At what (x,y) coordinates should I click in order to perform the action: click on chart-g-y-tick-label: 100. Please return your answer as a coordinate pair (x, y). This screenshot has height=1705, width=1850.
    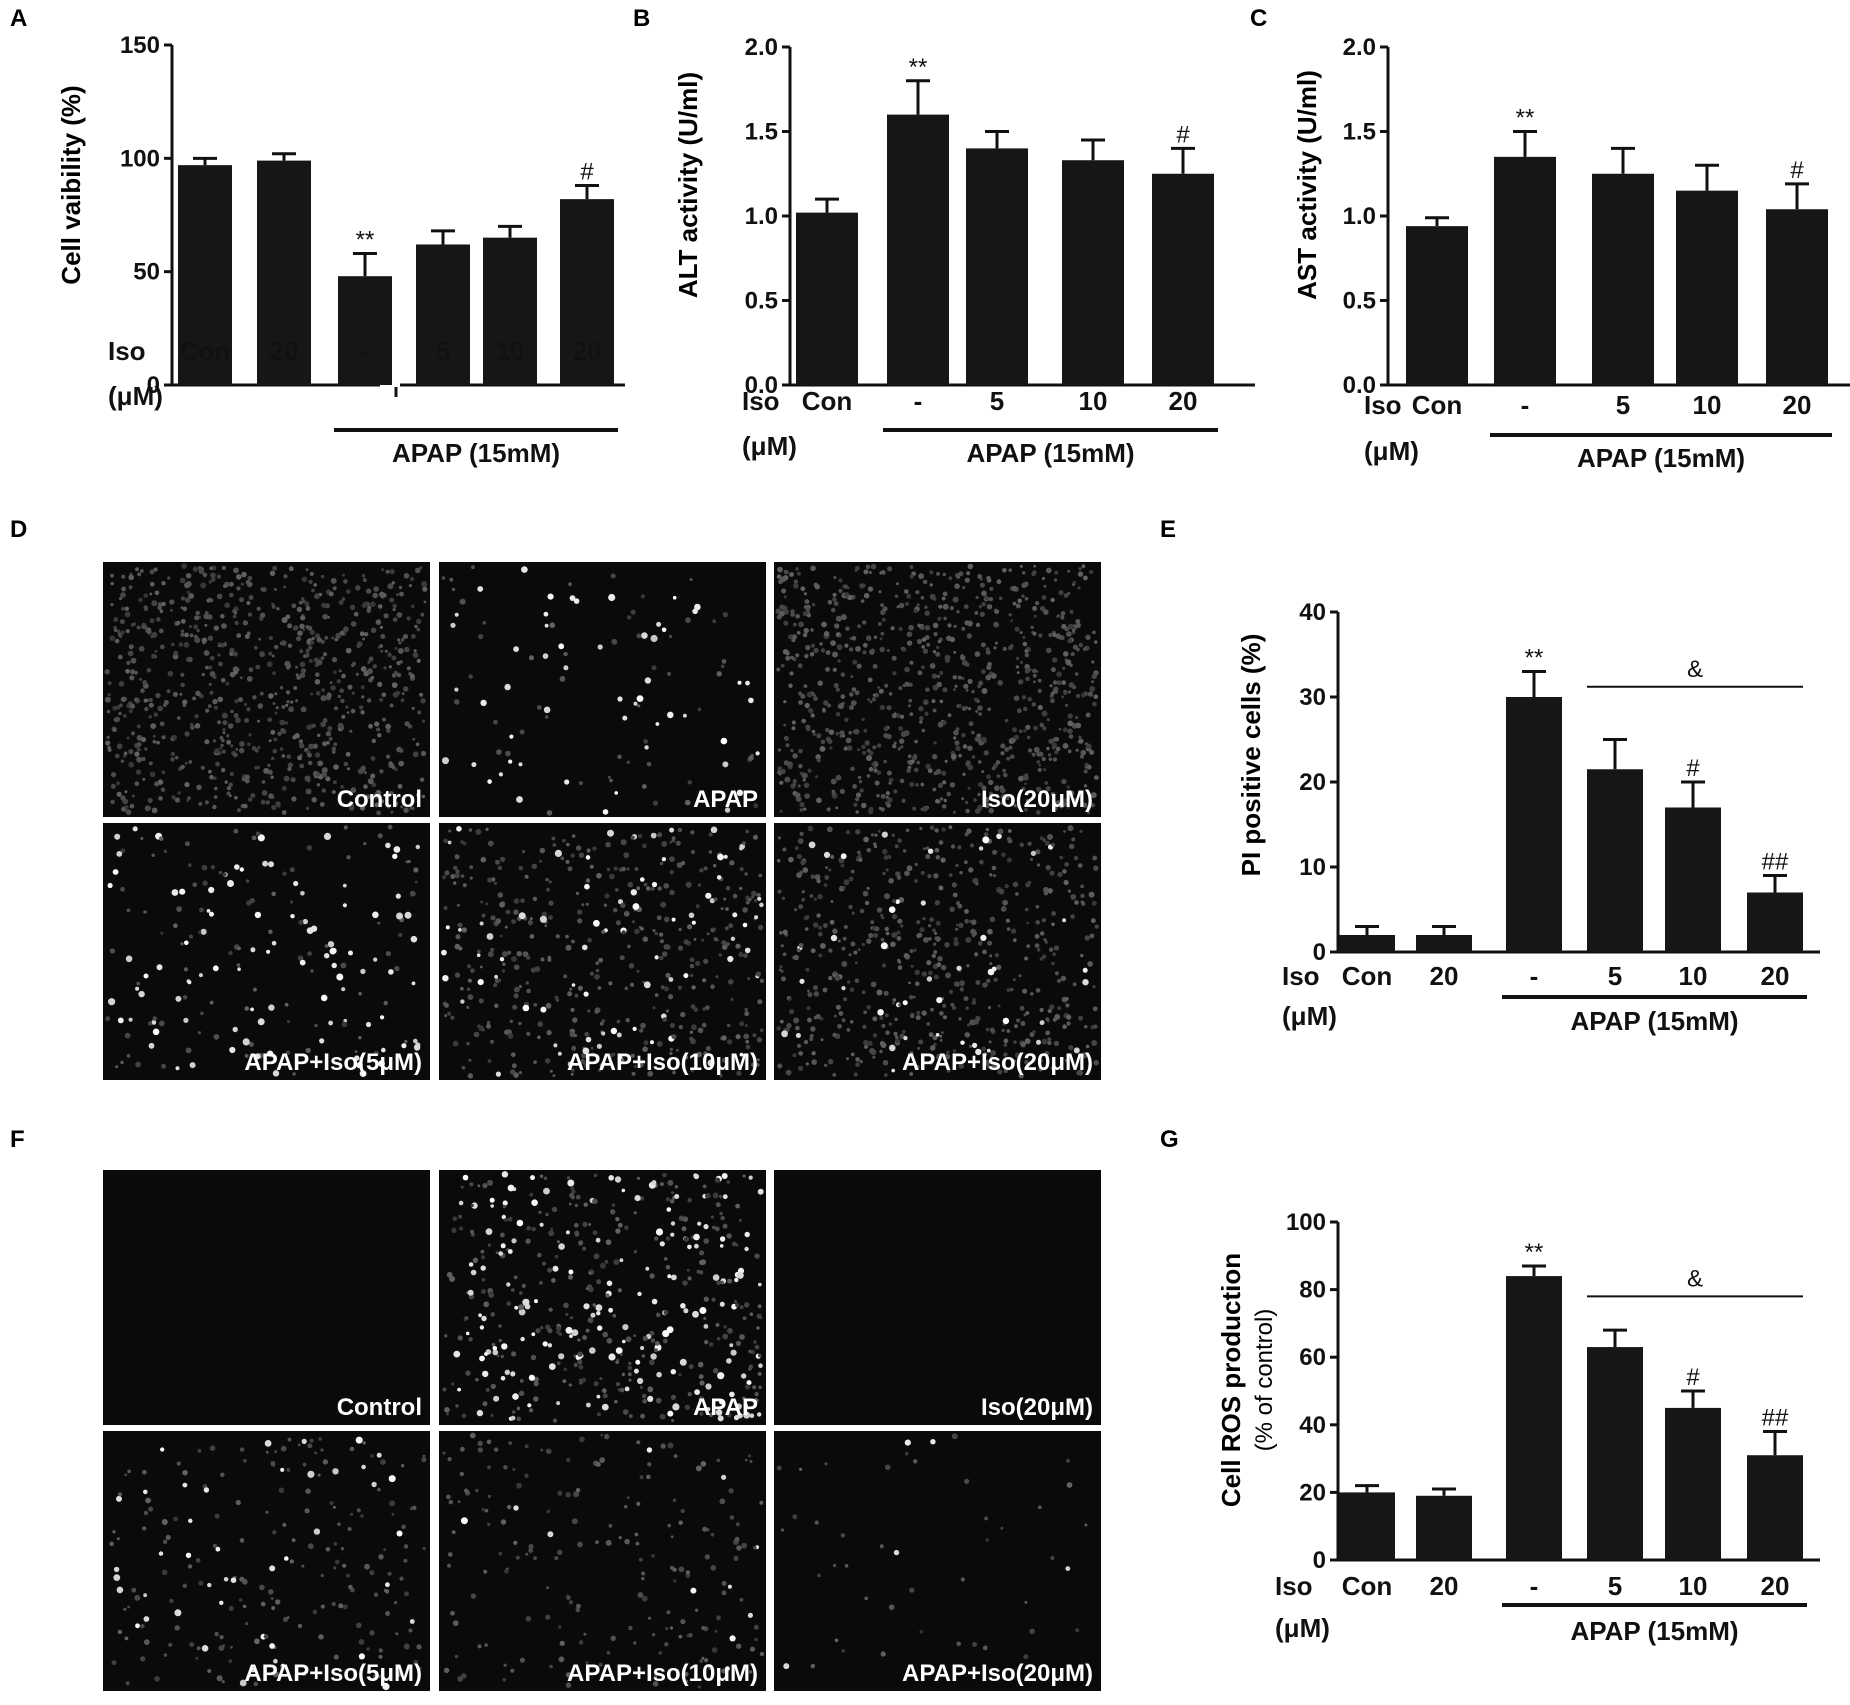
    Looking at the image, I should click on (1306, 1222).